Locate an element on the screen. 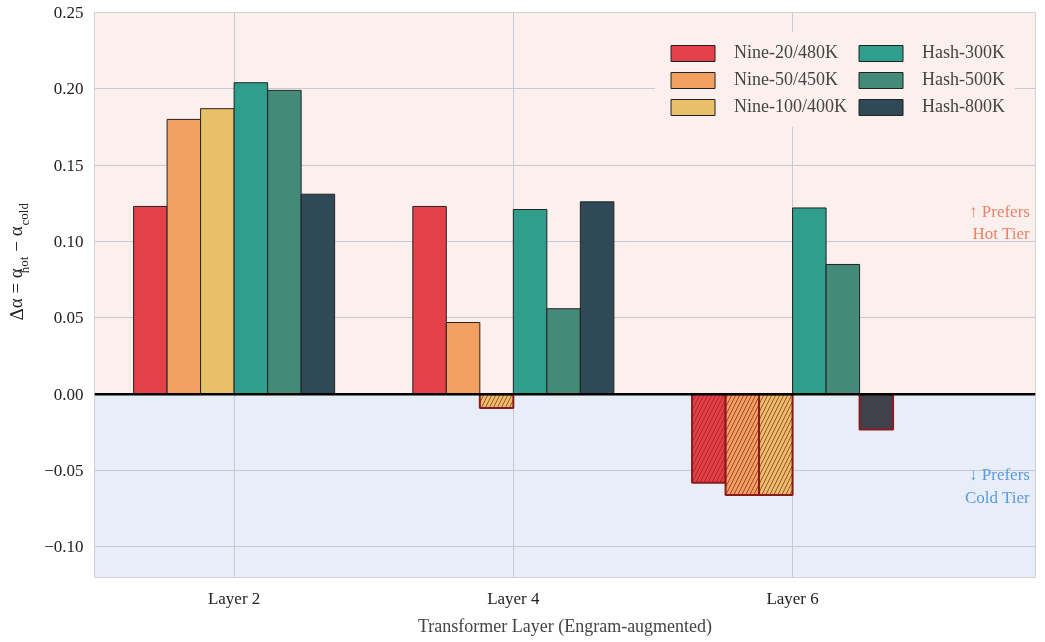 Image resolution: width=1045 pixels, height=642 pixels. x-axis-title: Transformer Layer (Engram-augmented) is located at coordinates (565, 626).